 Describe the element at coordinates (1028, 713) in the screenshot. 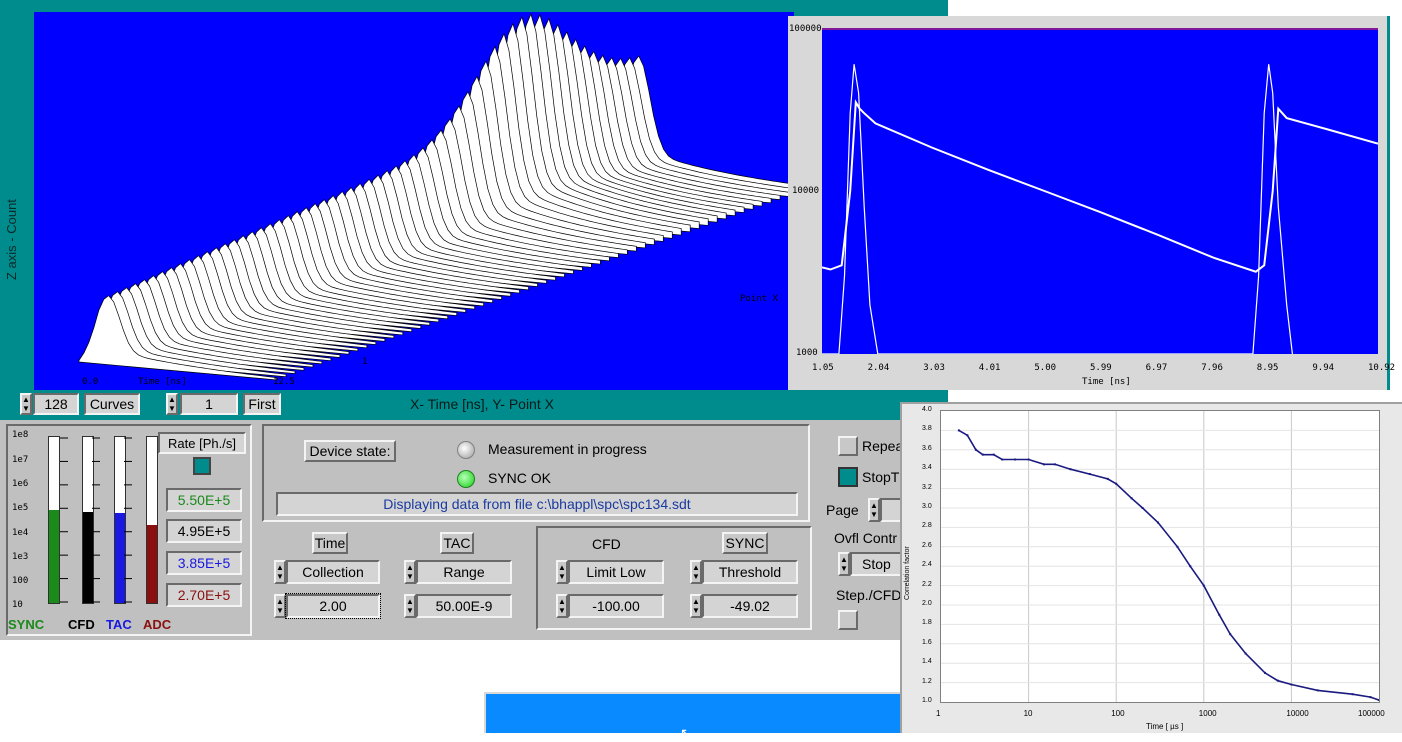

I see `corr-x-tick: 10` at that location.